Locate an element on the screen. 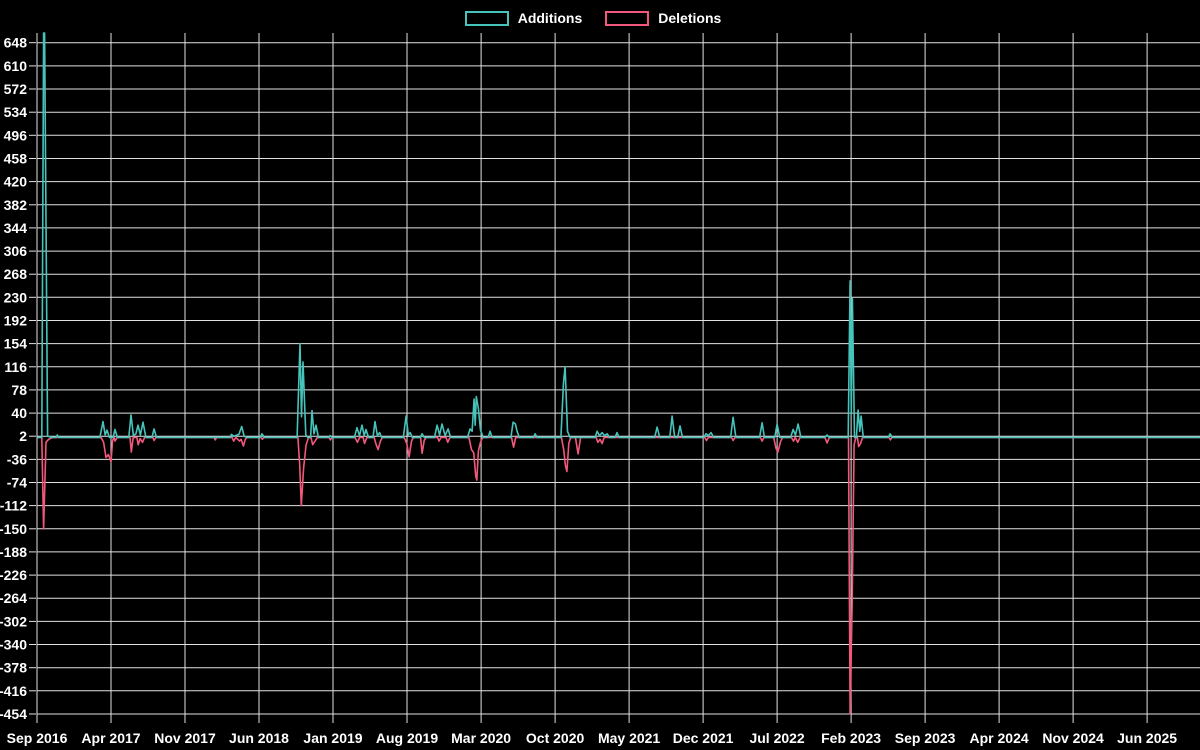 The height and width of the screenshot is (750, 1200). y-tick-label: -74 is located at coordinates (17, 483).